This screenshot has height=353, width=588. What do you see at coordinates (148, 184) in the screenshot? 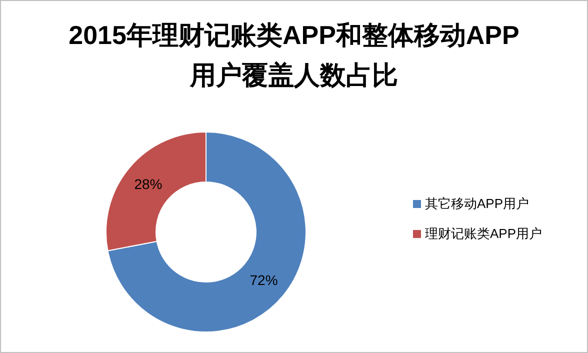
I see `data-label: 28%` at bounding box center [148, 184].